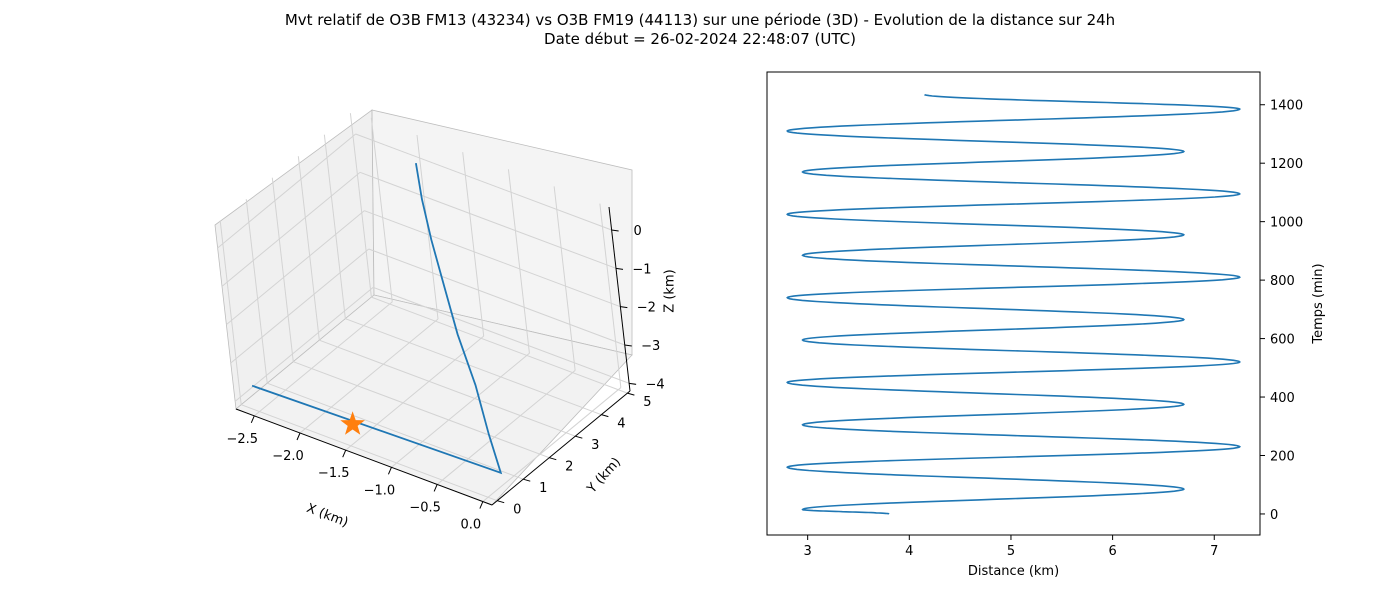 Image resolution: width=1400 pixels, height=600 pixels. Describe the element at coordinates (1282, 456) in the screenshot. I see `y-tick-label-2d: 200` at that location.